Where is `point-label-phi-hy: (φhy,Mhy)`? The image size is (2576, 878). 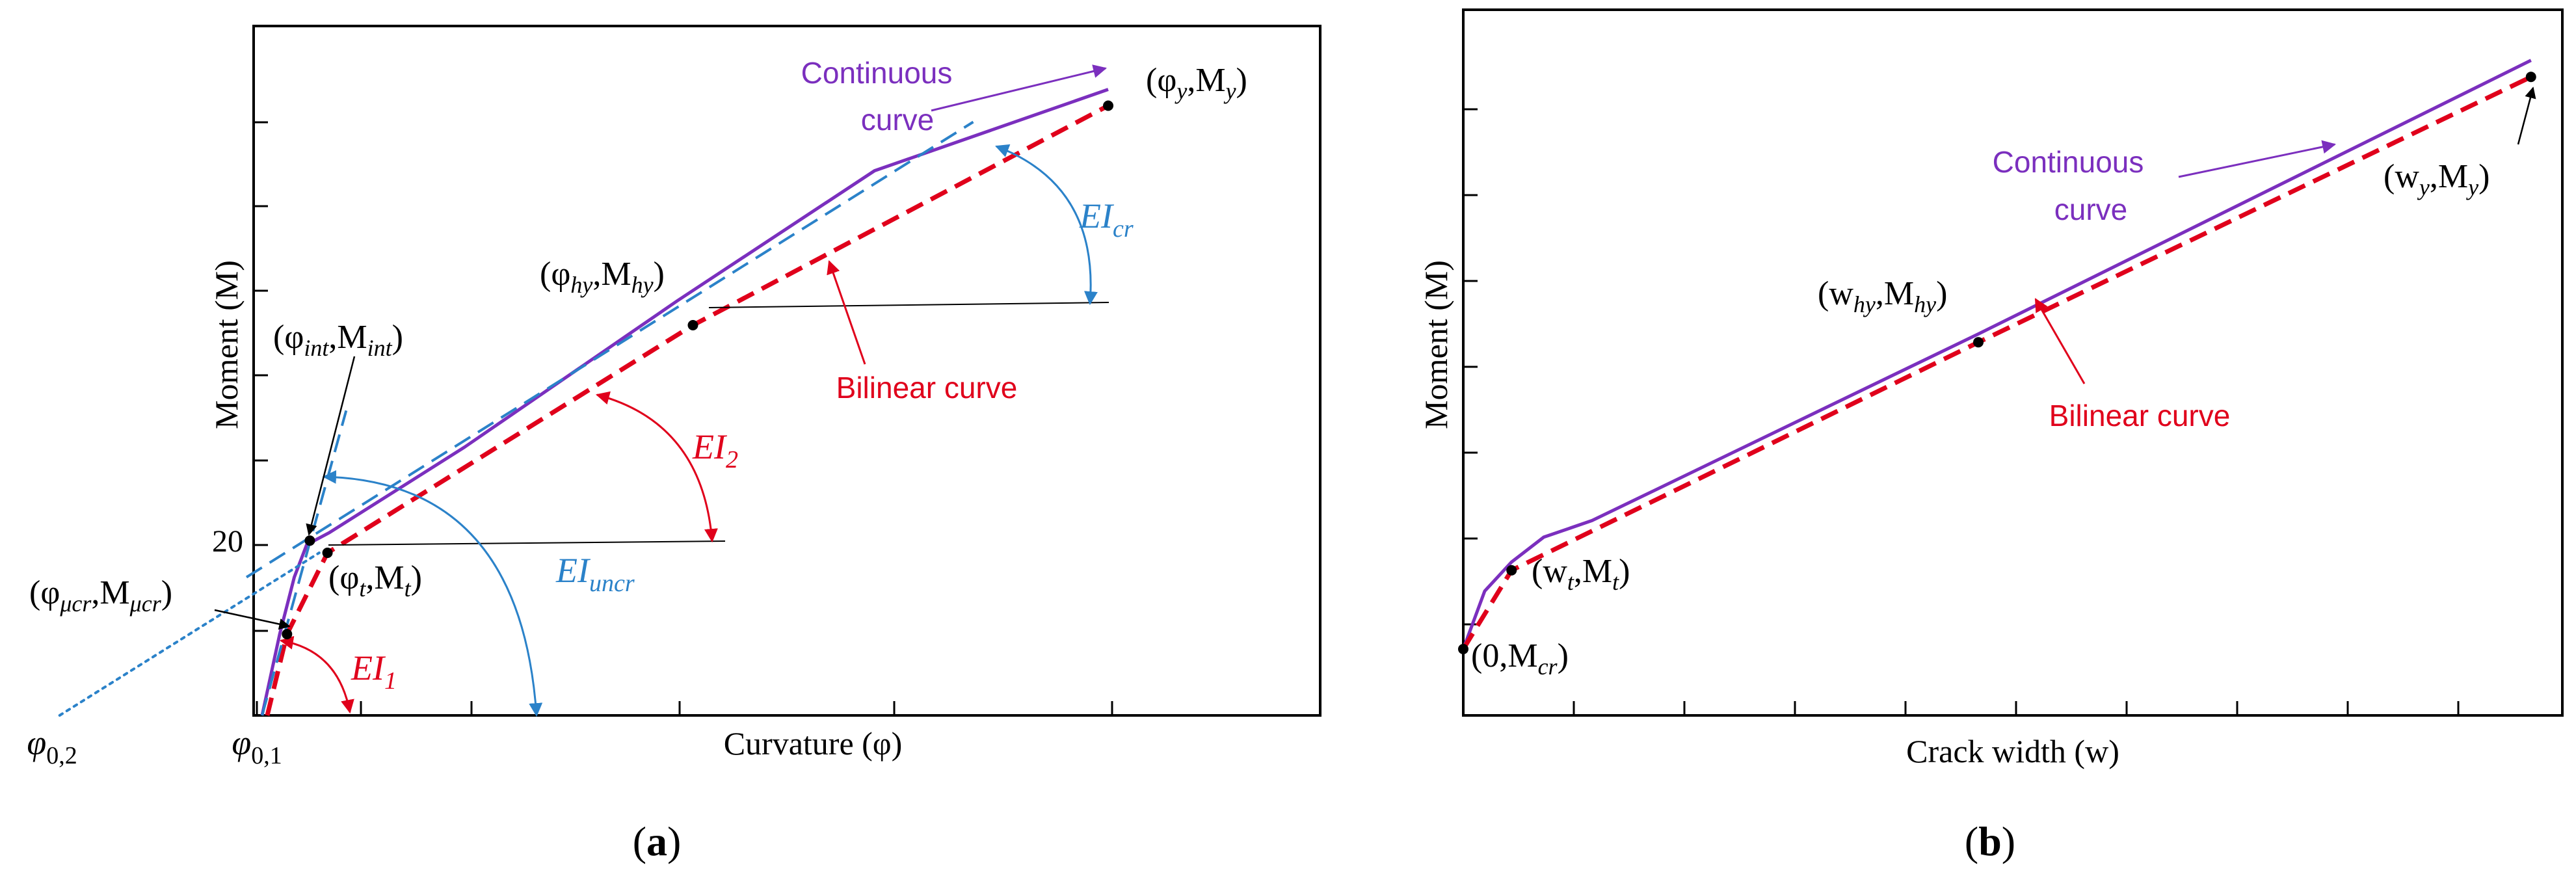 point-label-phi-hy: (φhy,Mhy) is located at coordinates (603, 277).